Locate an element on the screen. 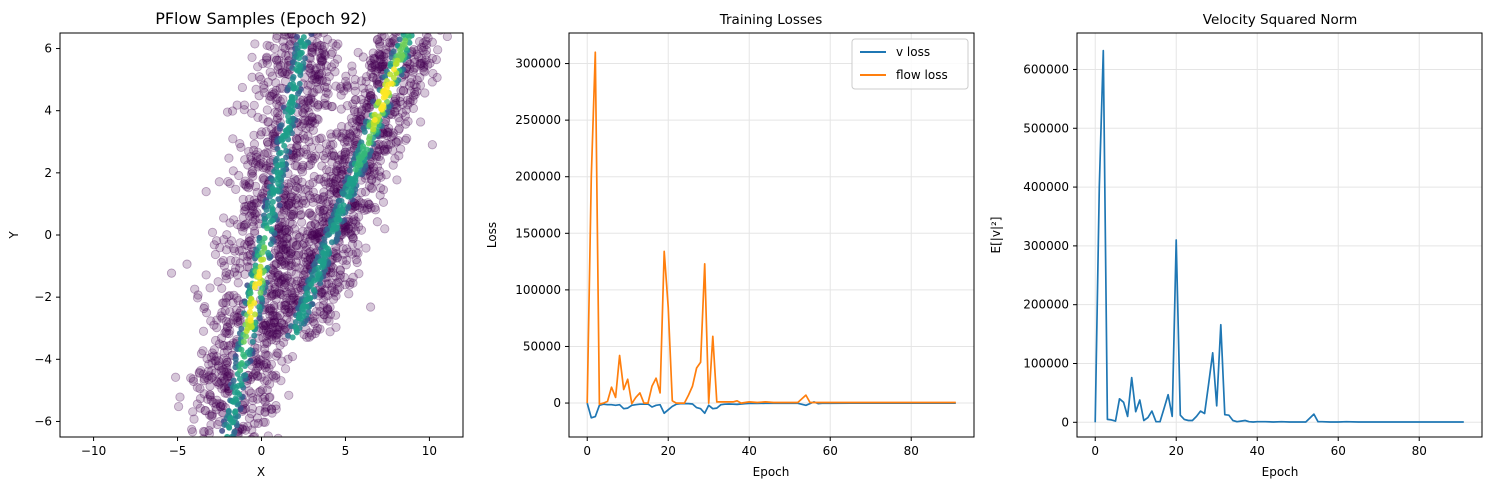 The image size is (1489, 490). scatter-title: PFlow Samples (Epoch 92) is located at coordinates (261, 18).